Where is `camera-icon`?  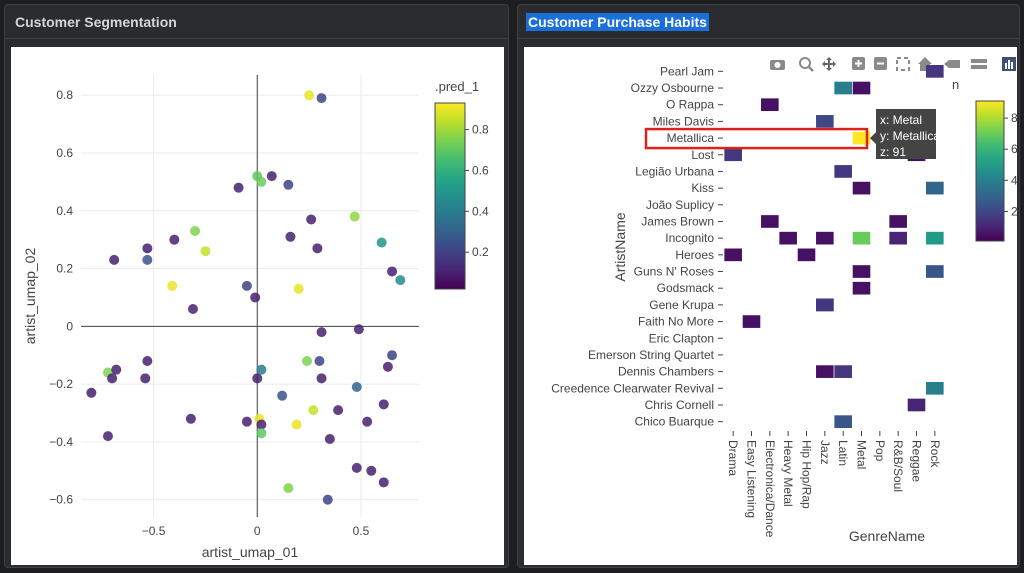
camera-icon is located at coordinates (777, 65).